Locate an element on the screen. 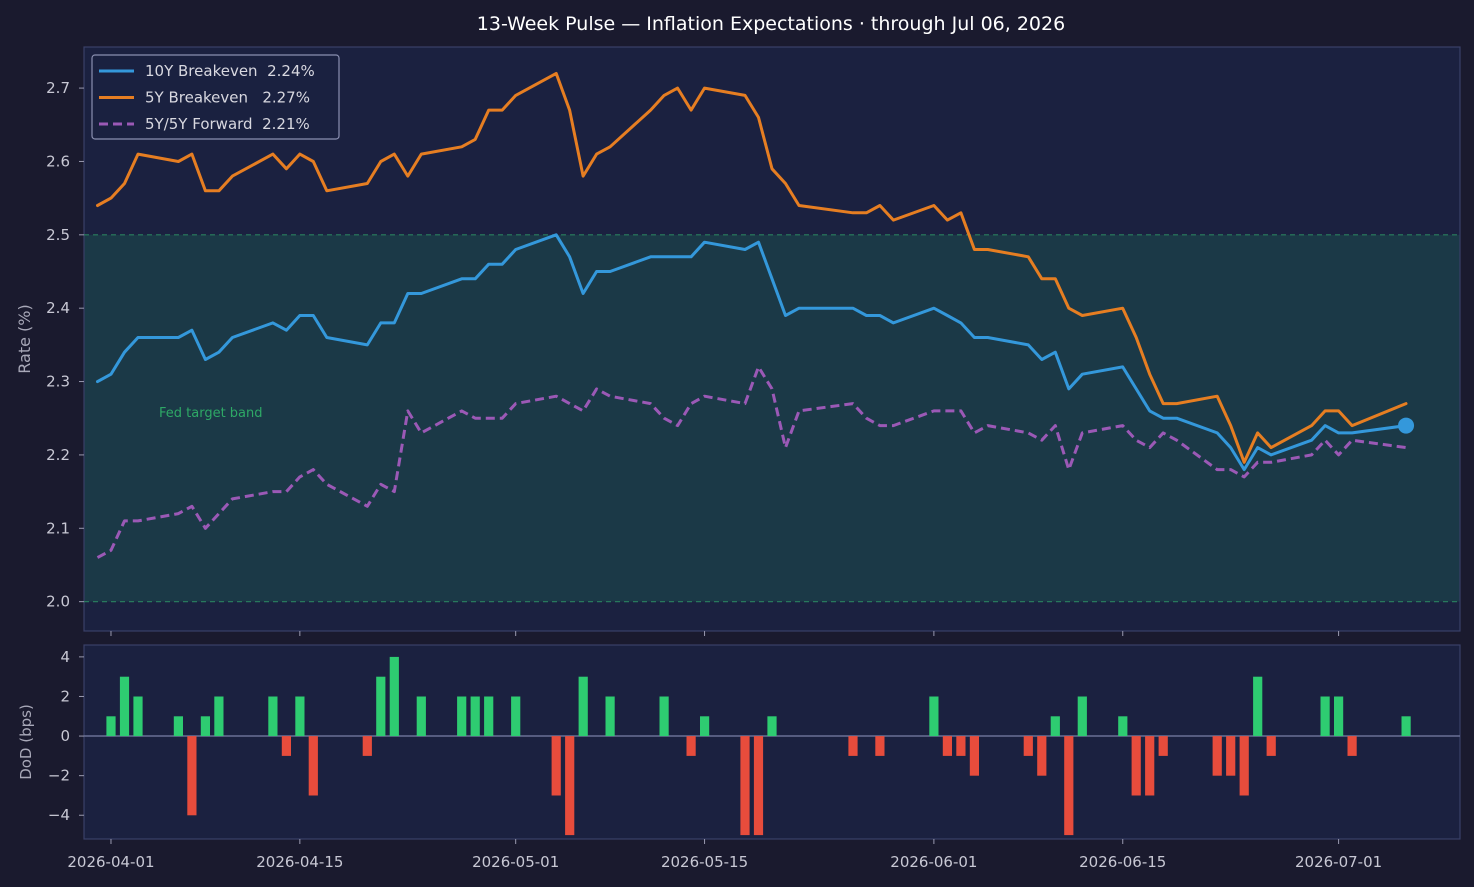 Image resolution: width=1474 pixels, height=887 pixels. main-y-tick-label: 2.6 is located at coordinates (58, 161).